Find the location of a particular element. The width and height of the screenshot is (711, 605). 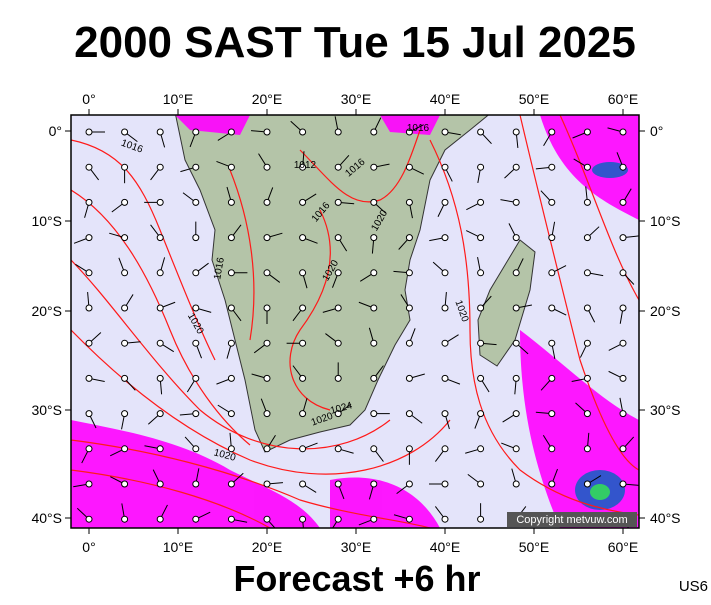

lat-label: 40°S is located at coordinates (665, 518).